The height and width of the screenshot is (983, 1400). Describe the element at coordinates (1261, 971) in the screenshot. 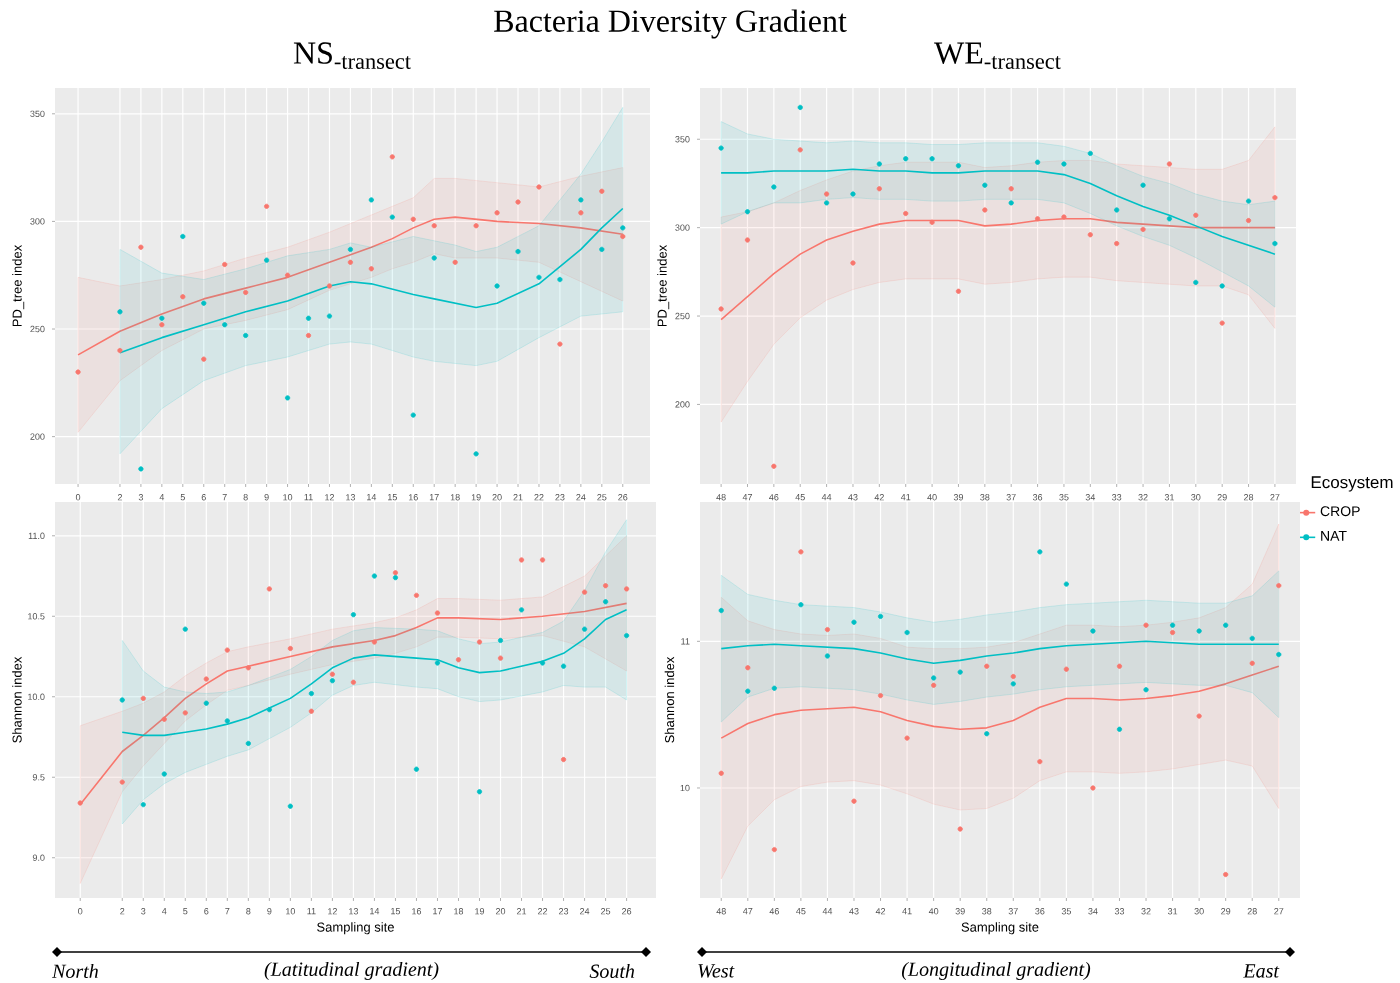

I see `text: East` at that location.